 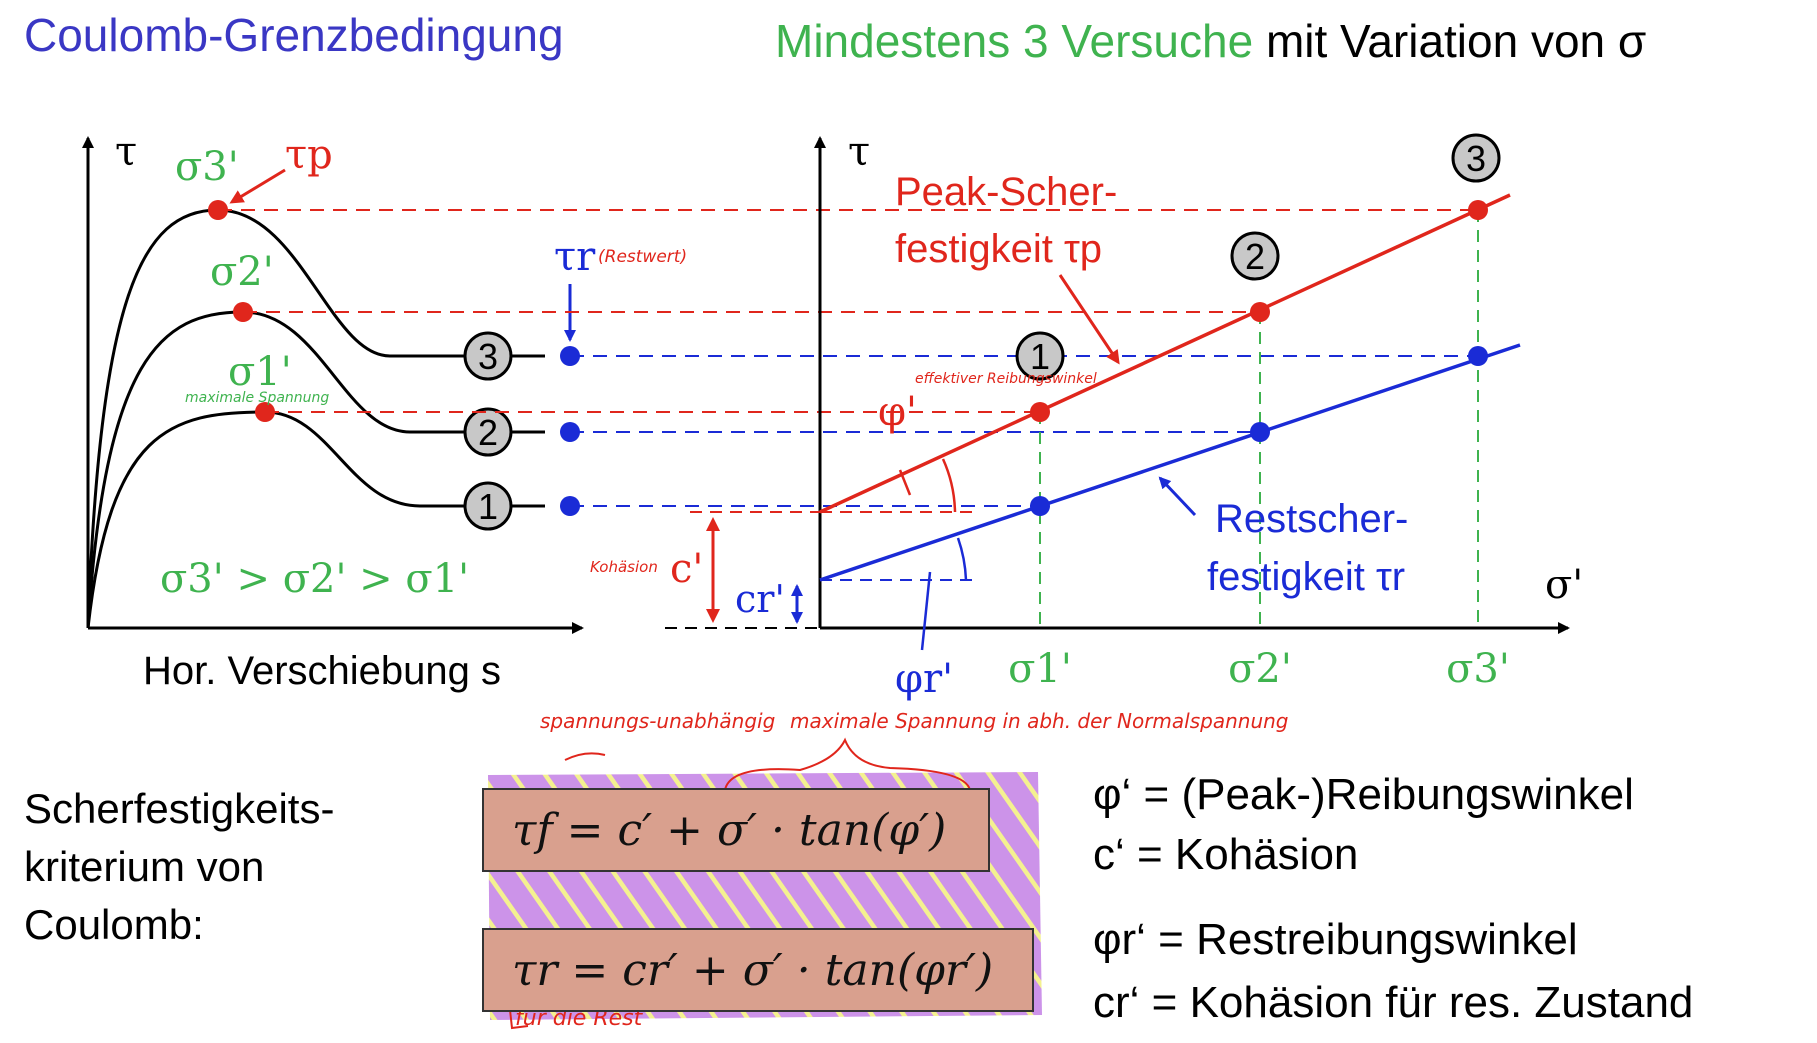 What do you see at coordinates (519, 1019) in the screenshot?
I see `note-rest-arrow` at bounding box center [519, 1019].